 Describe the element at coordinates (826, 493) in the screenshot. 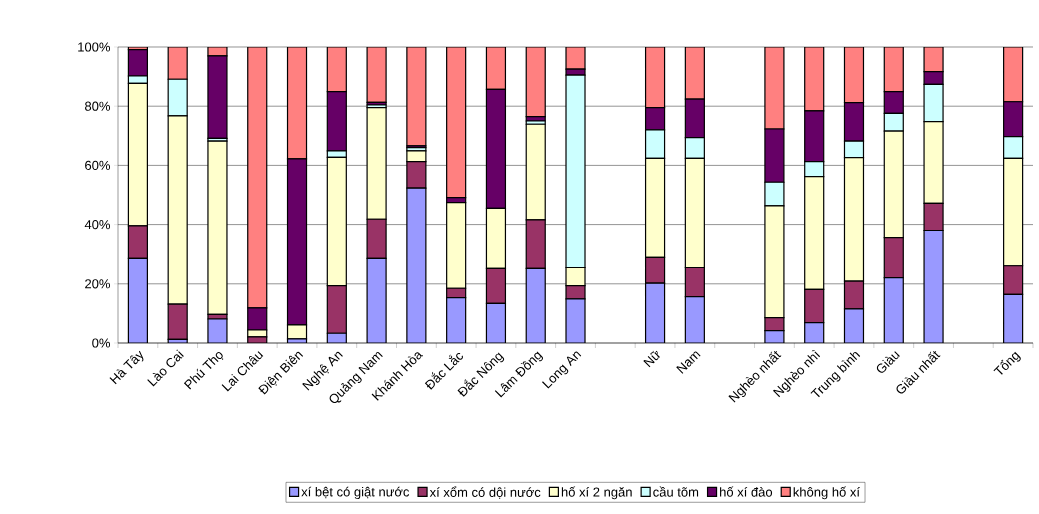

I see `legend-label: không hố xí` at that location.